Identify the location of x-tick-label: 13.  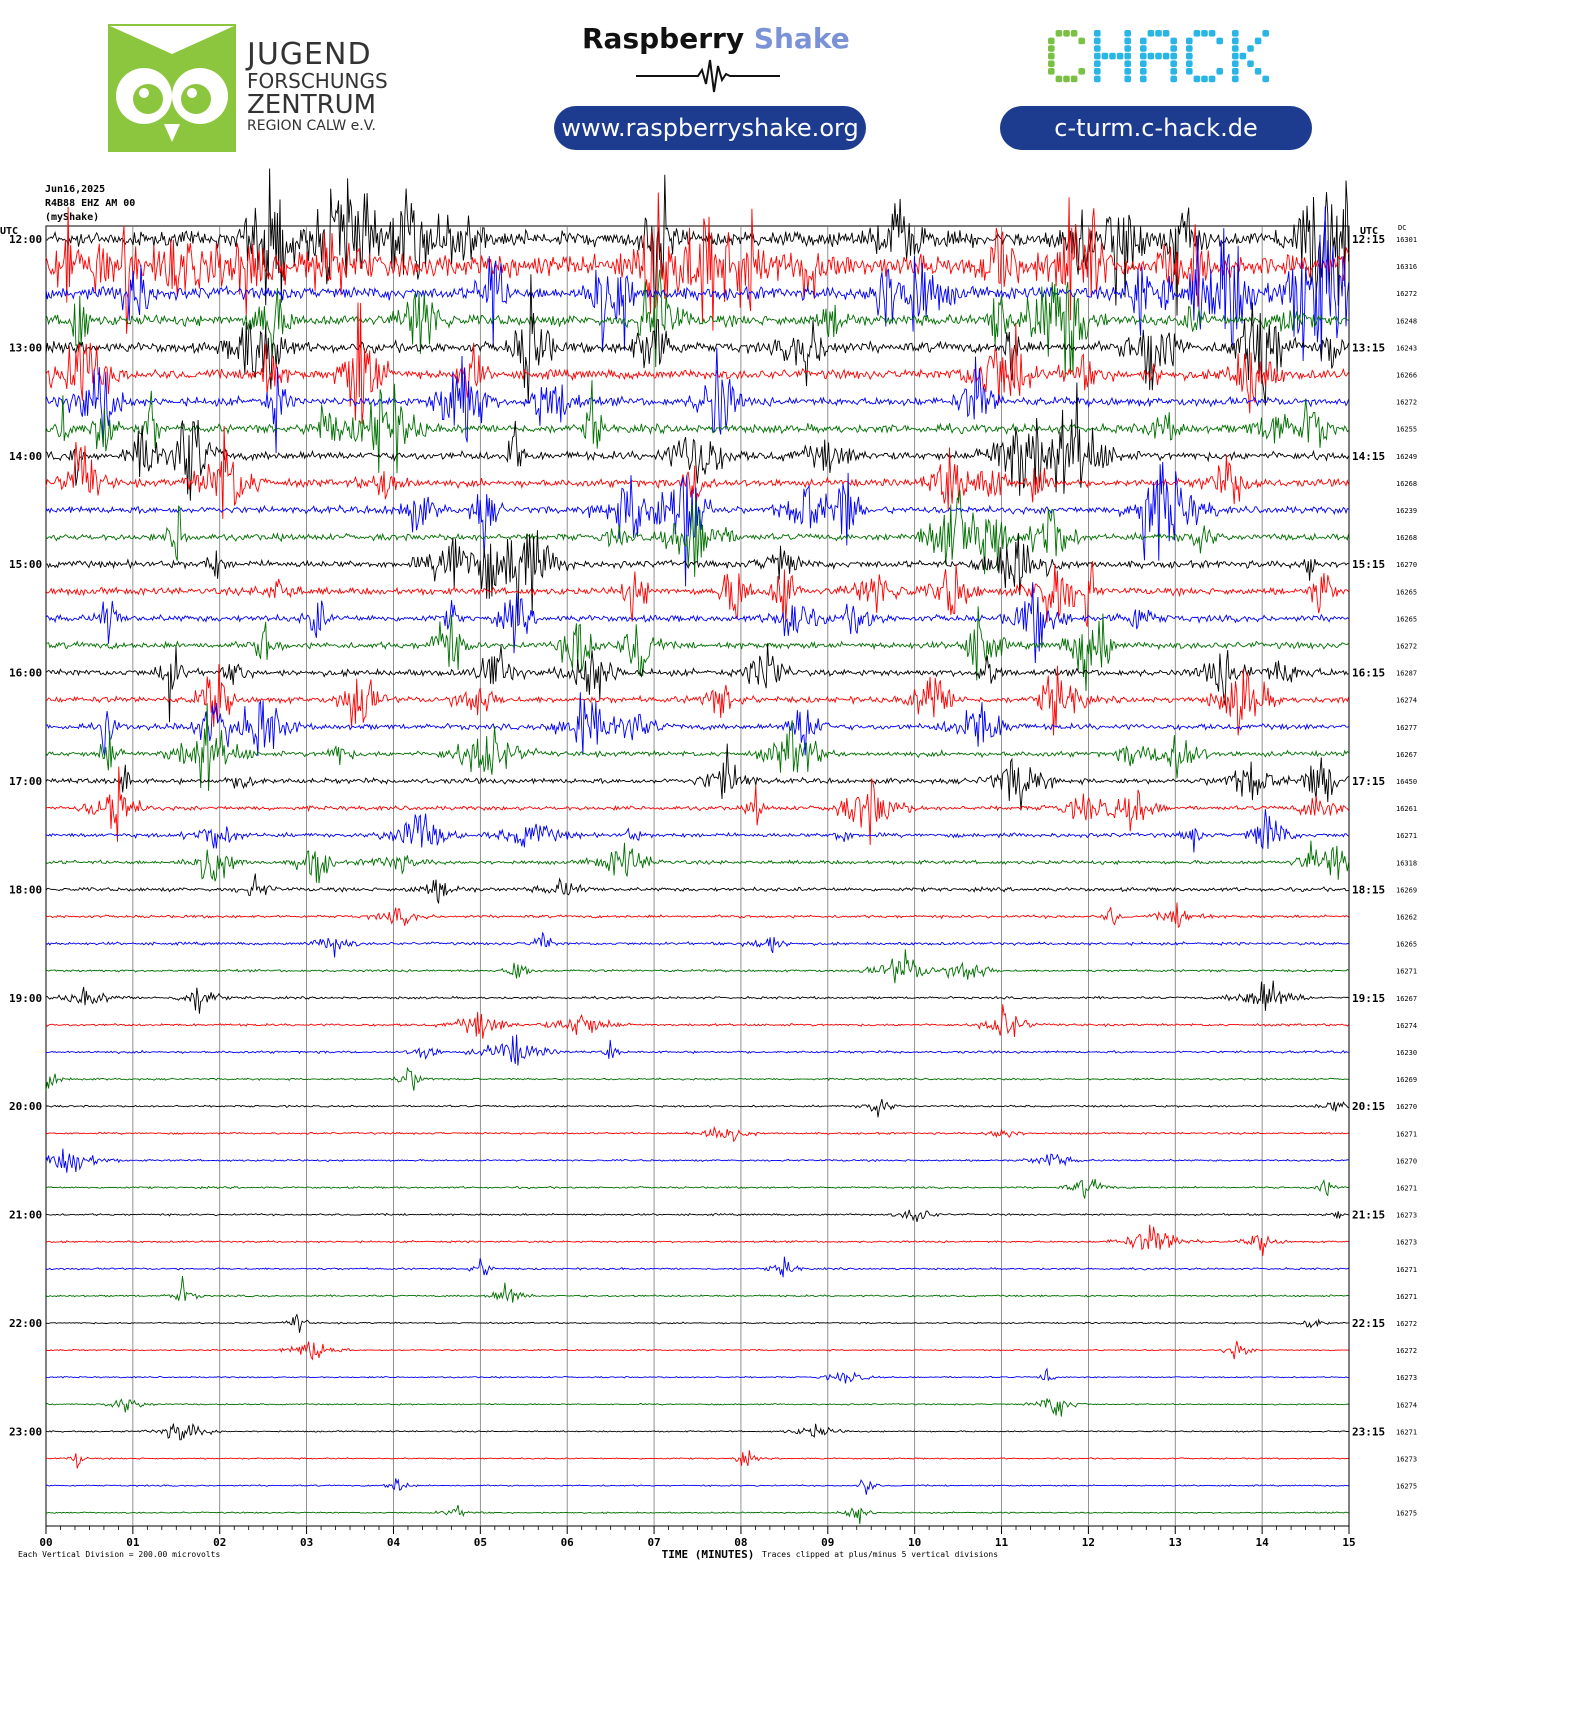
(1175, 1542).